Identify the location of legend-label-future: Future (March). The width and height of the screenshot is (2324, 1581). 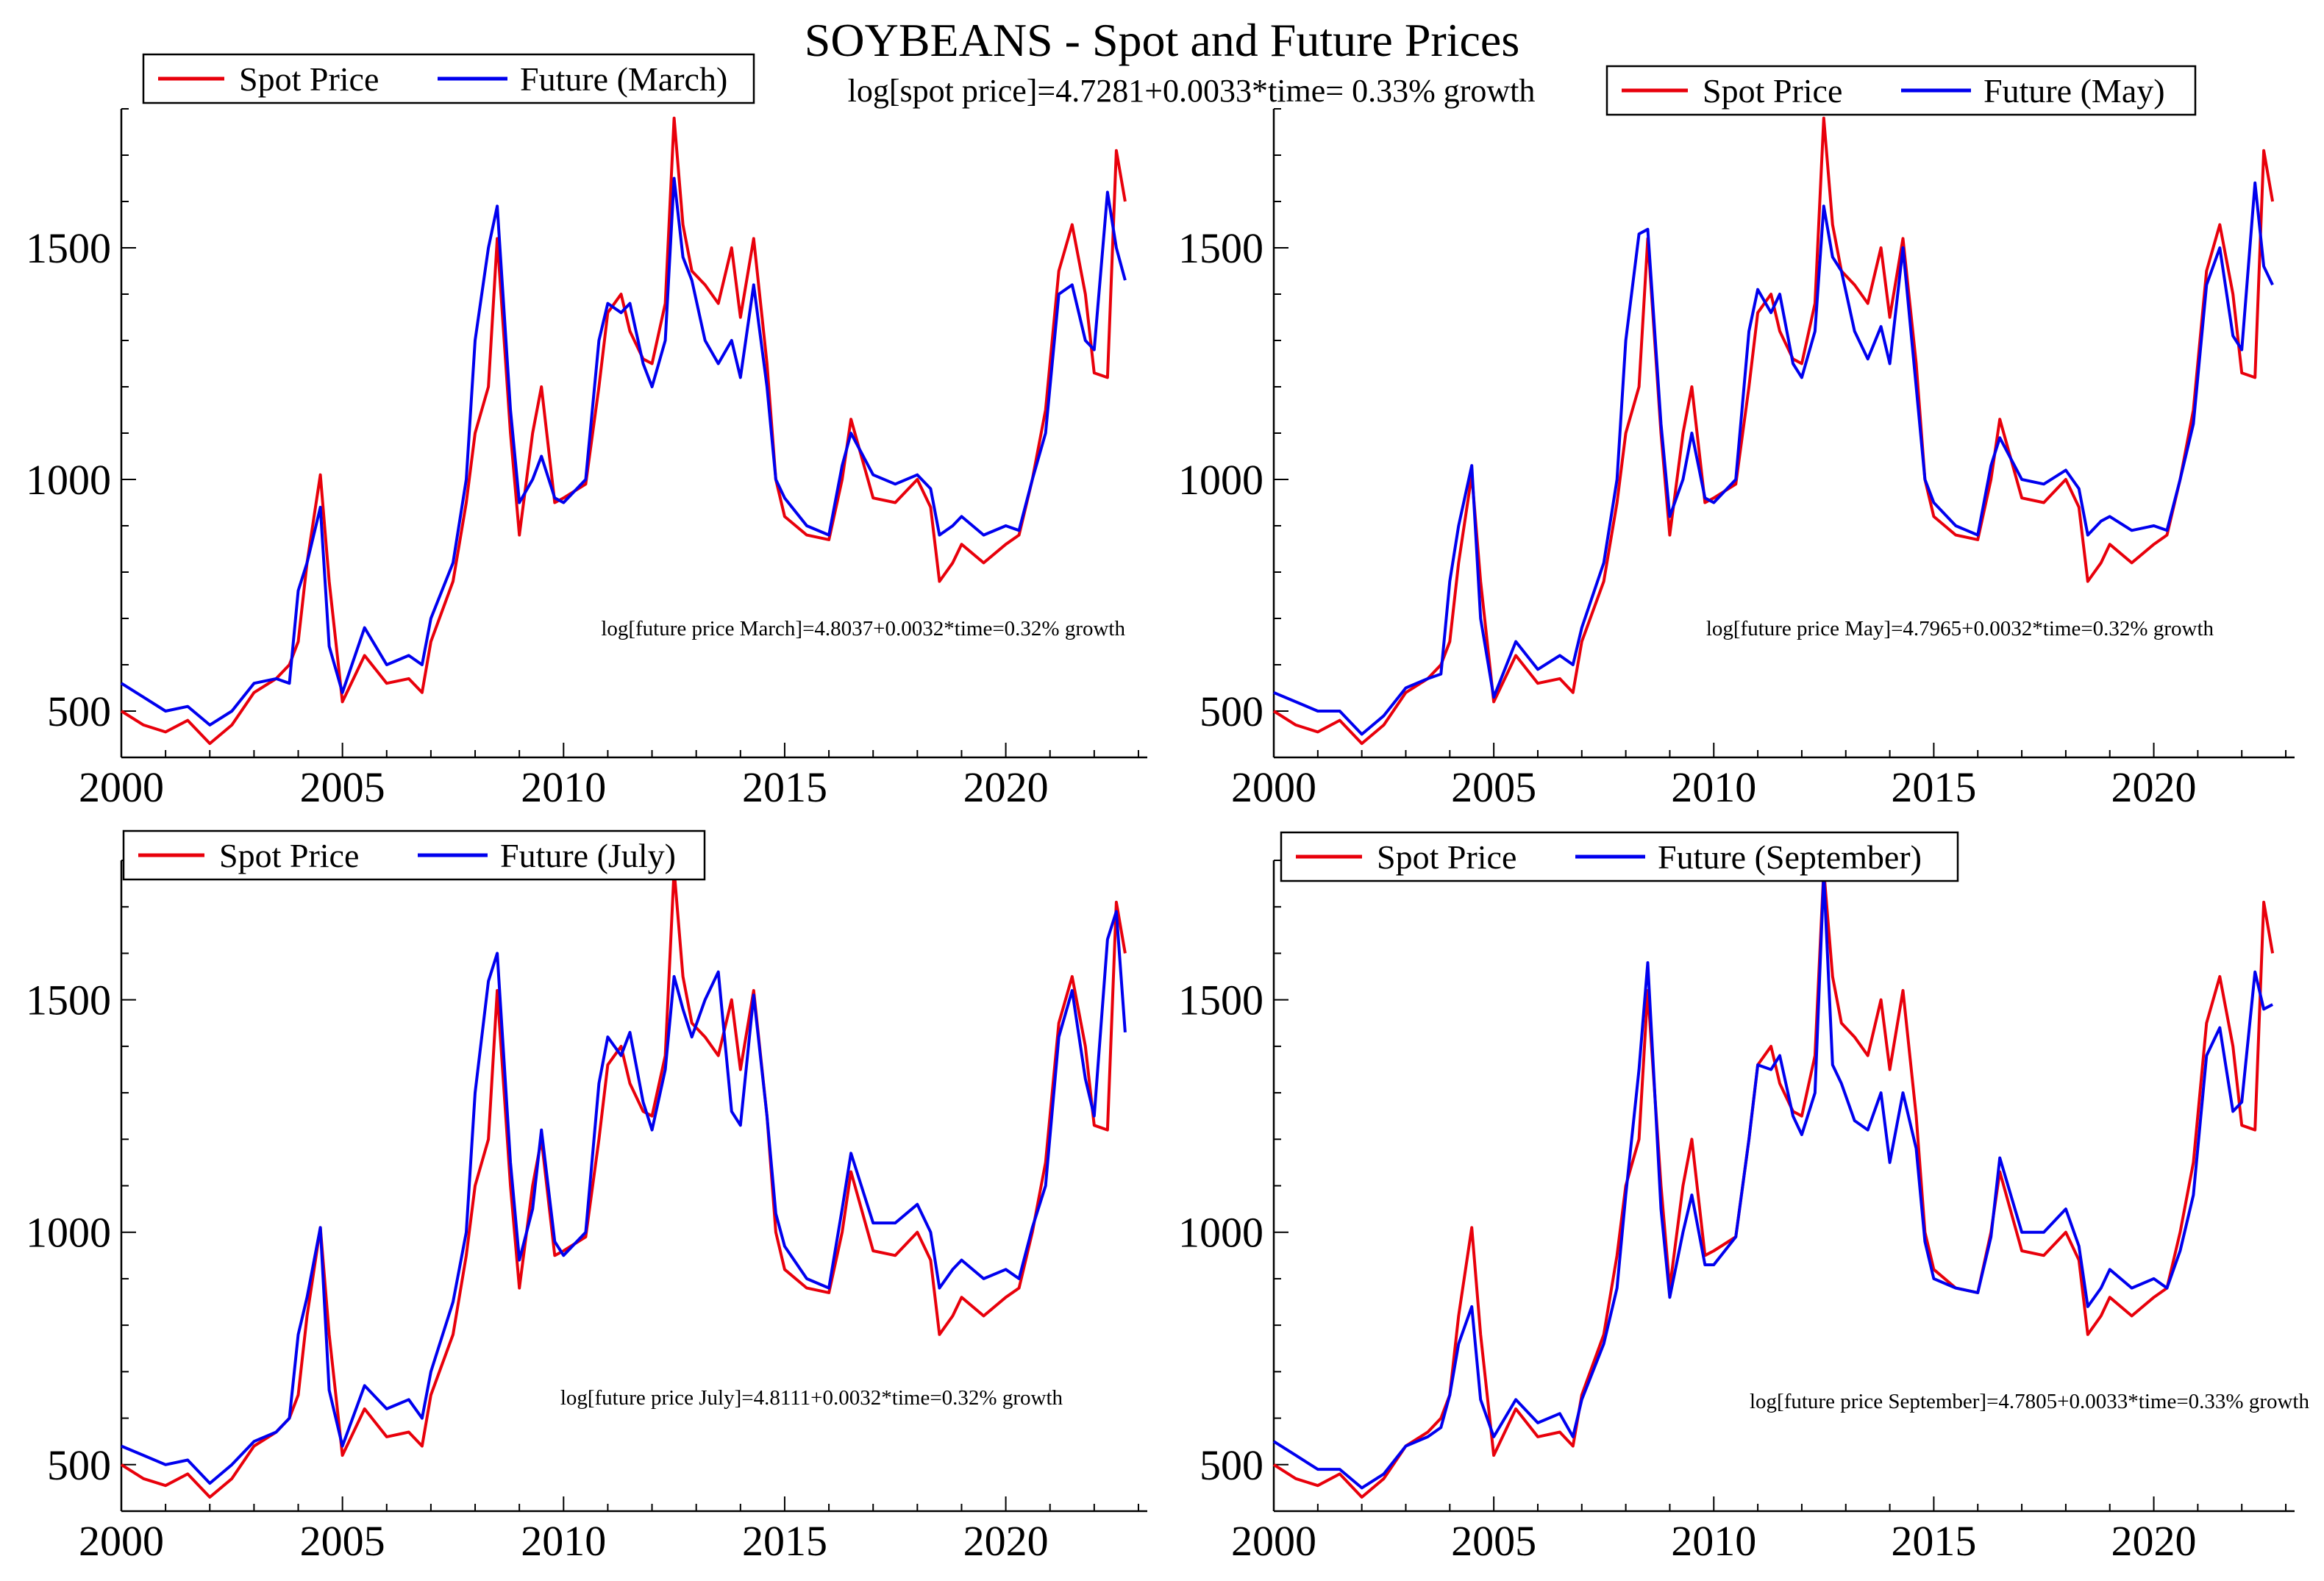
(623, 79).